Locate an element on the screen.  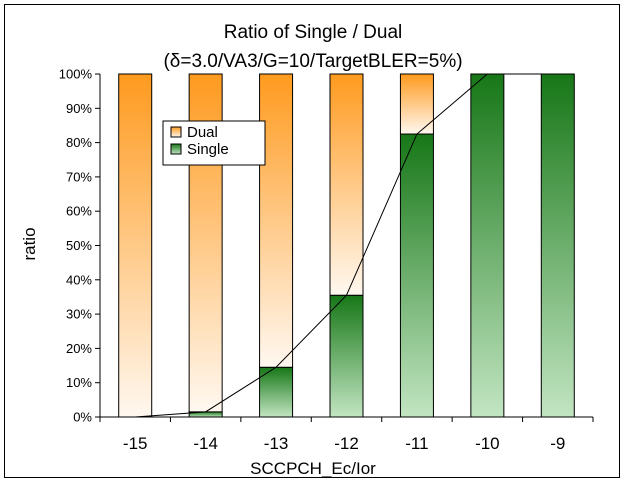
x-tick-label: -12 is located at coordinates (346, 443).